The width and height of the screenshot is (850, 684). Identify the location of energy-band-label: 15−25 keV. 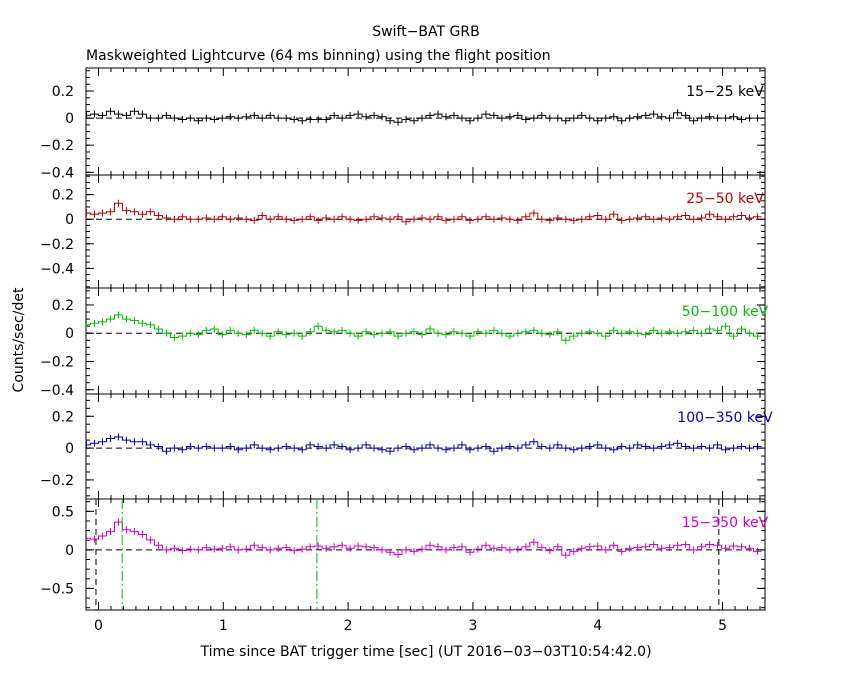
(725, 92).